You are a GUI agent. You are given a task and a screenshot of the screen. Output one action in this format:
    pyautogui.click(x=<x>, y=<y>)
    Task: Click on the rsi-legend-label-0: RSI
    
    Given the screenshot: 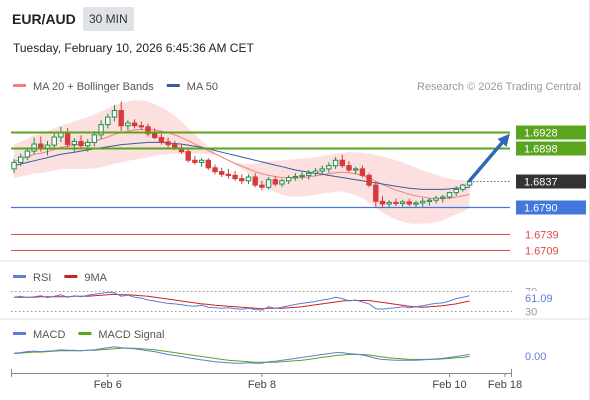 What is the action you would take?
    pyautogui.click(x=42, y=278)
    